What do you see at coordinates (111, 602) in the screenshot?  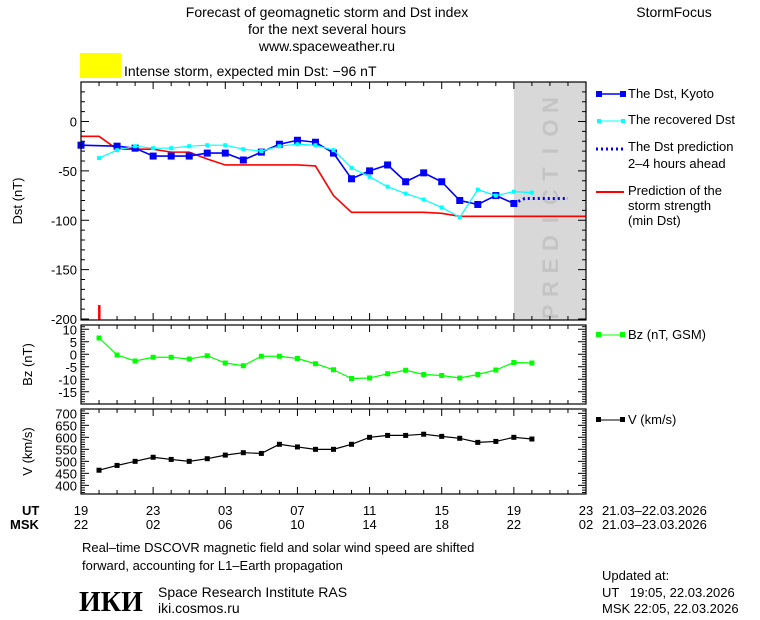 I see `svg-text: ИКИ` at bounding box center [111, 602].